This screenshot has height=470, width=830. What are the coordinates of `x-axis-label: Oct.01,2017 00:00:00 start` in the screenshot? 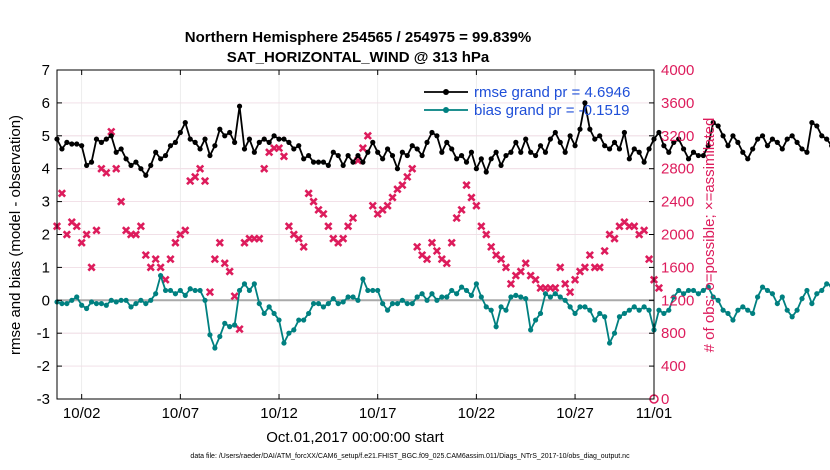 It's located at (355, 437).